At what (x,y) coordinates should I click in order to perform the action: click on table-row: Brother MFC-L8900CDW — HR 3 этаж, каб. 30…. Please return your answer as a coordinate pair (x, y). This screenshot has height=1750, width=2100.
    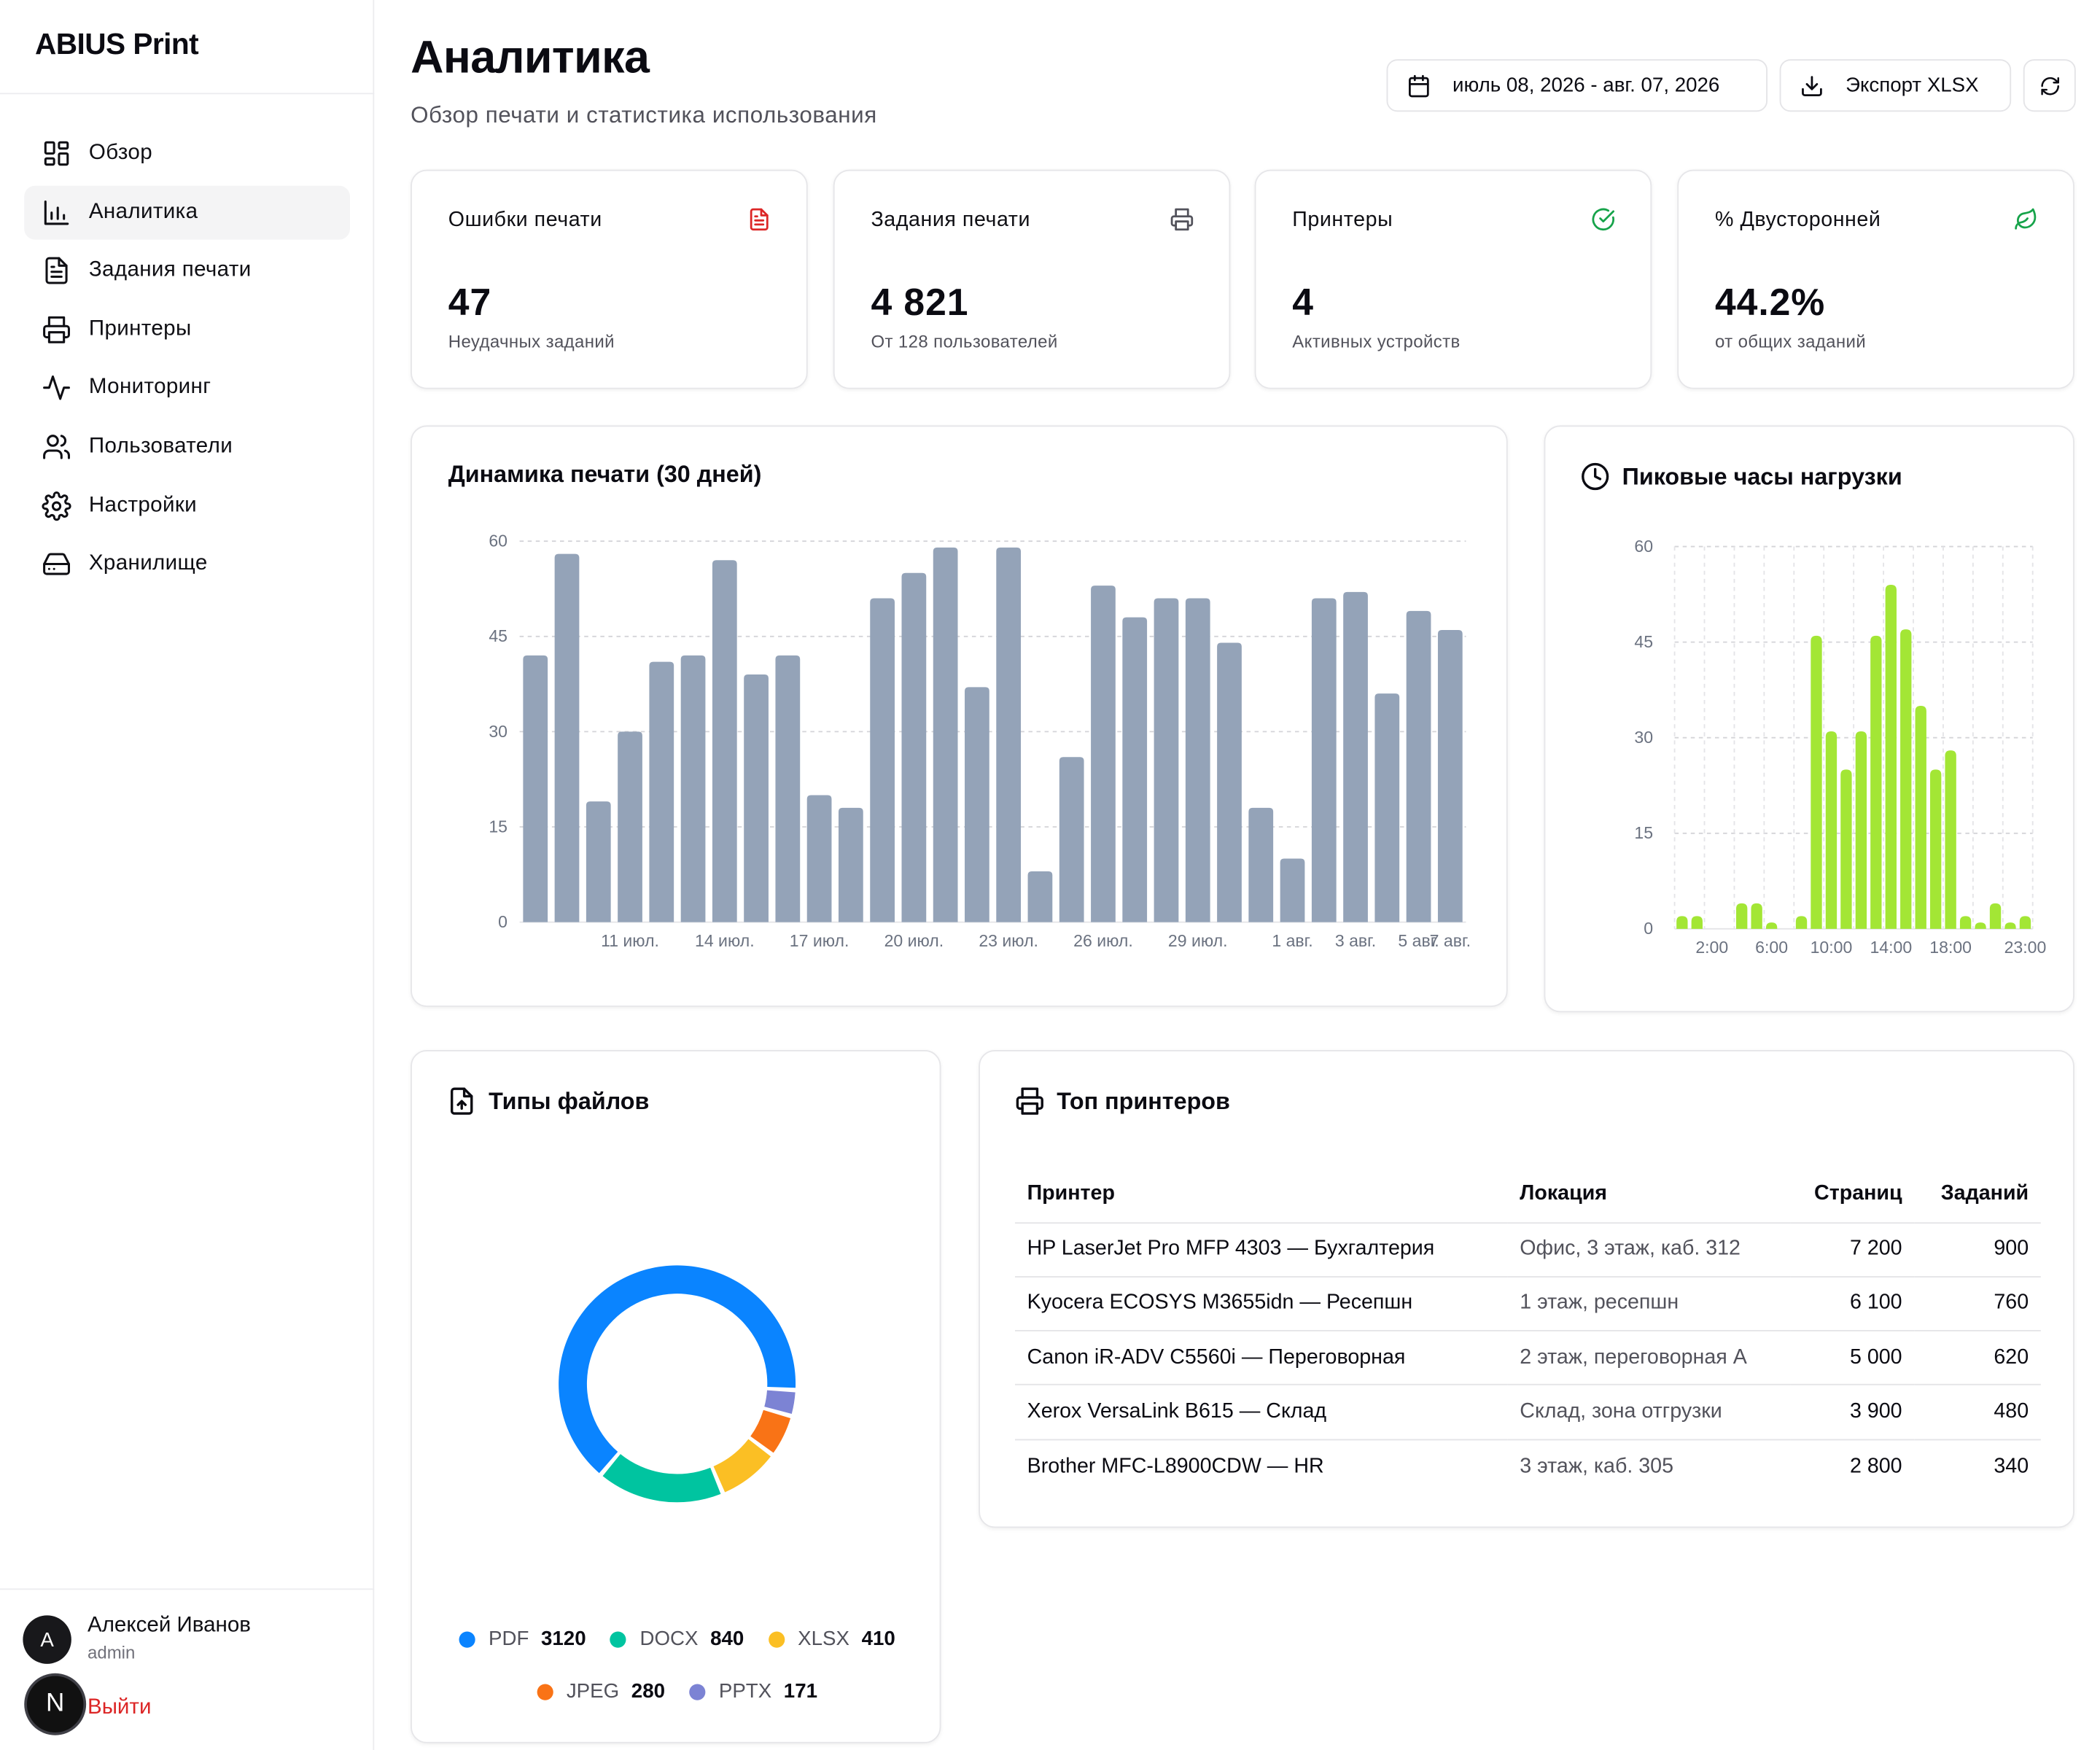
    Looking at the image, I should click on (1528, 1466).